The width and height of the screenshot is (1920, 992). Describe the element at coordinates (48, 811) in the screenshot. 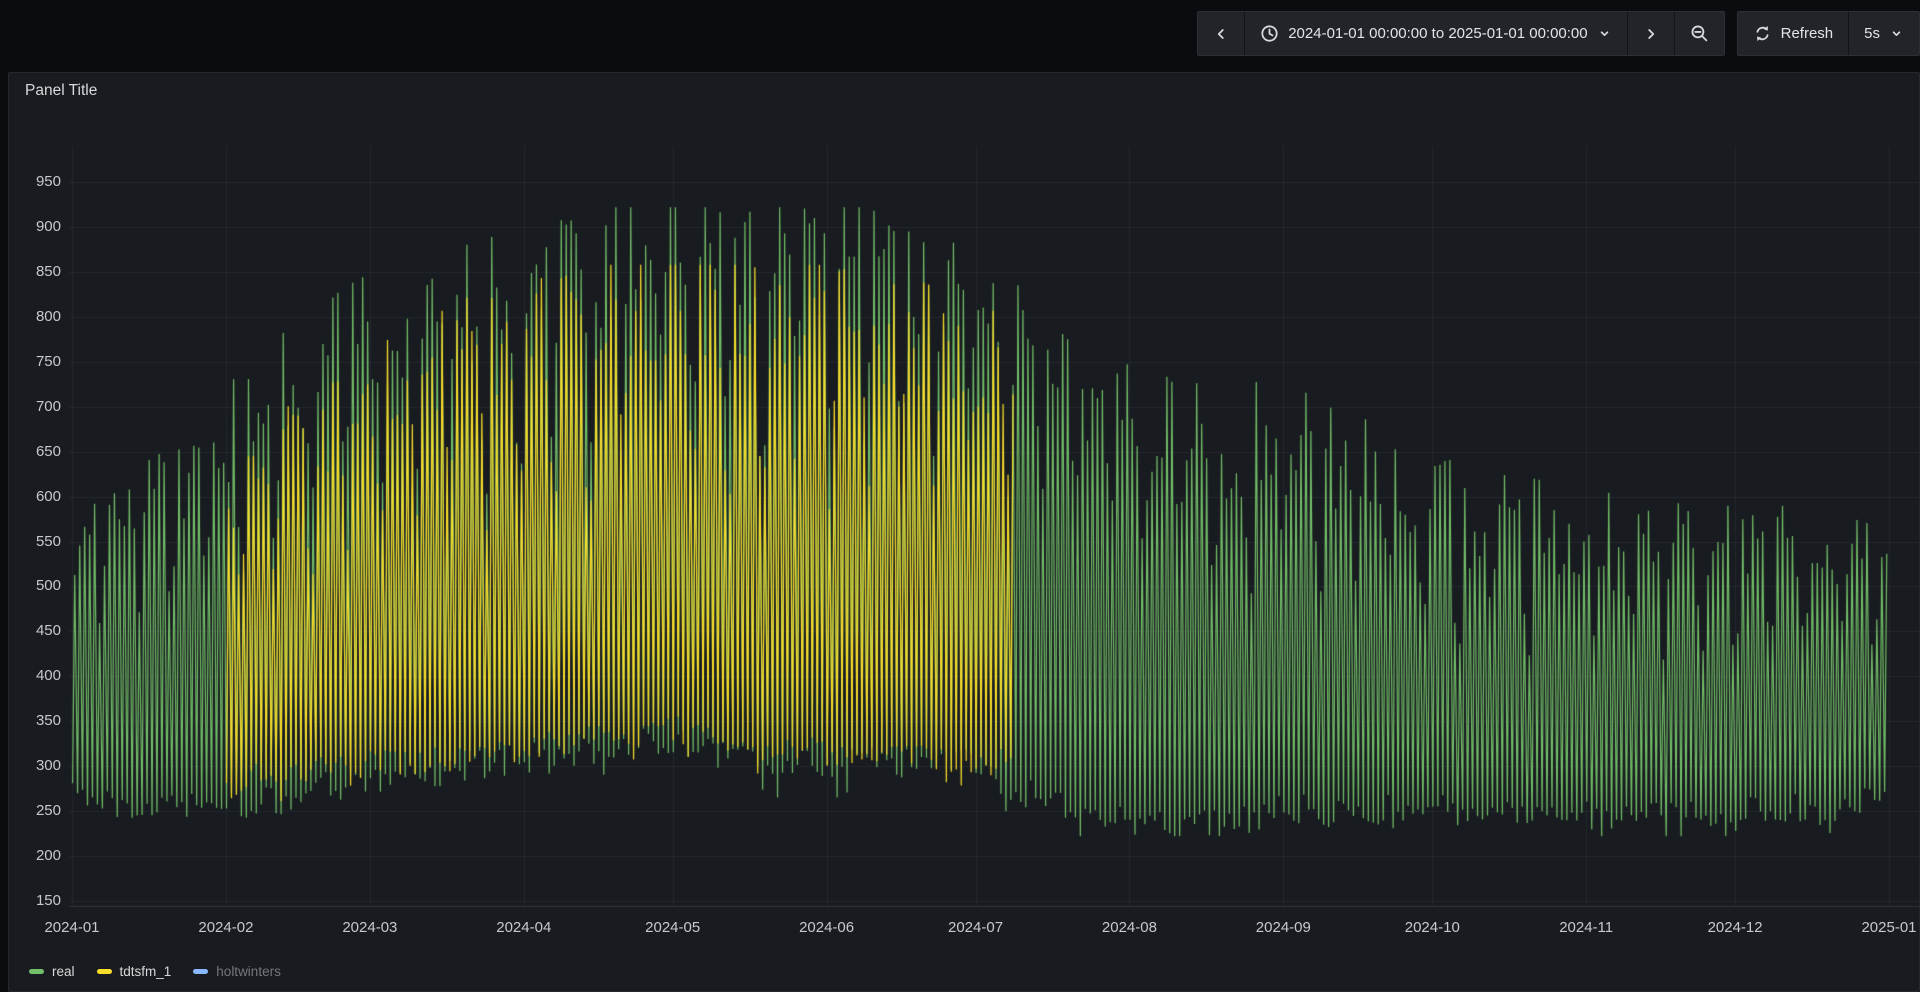

I see `y-tick-label: 250` at that location.